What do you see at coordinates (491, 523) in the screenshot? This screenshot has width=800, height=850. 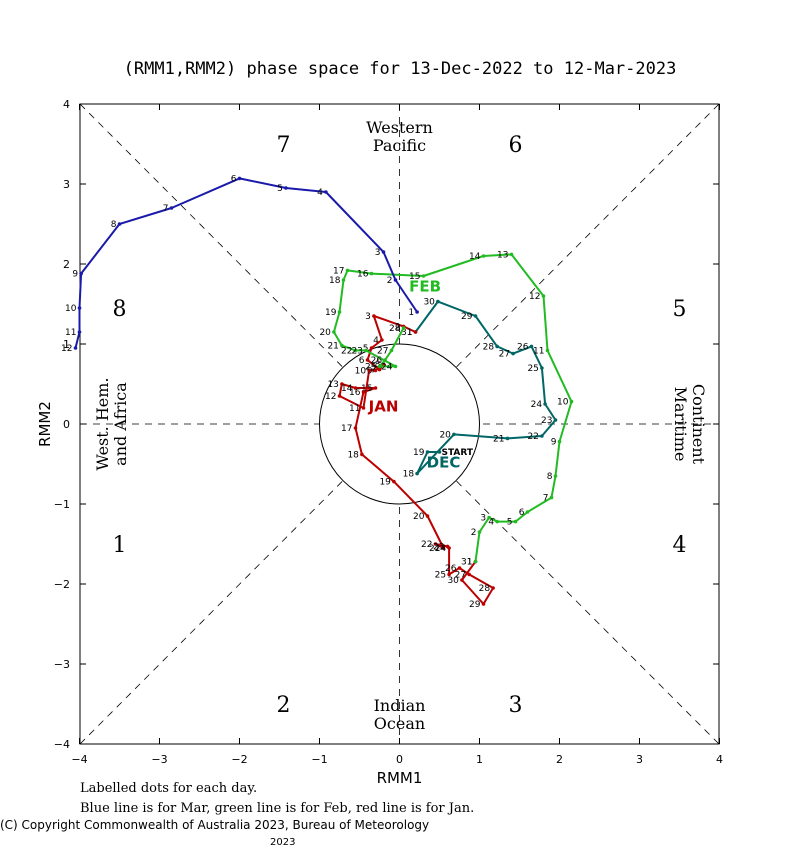 I see `point-label: 4` at bounding box center [491, 523].